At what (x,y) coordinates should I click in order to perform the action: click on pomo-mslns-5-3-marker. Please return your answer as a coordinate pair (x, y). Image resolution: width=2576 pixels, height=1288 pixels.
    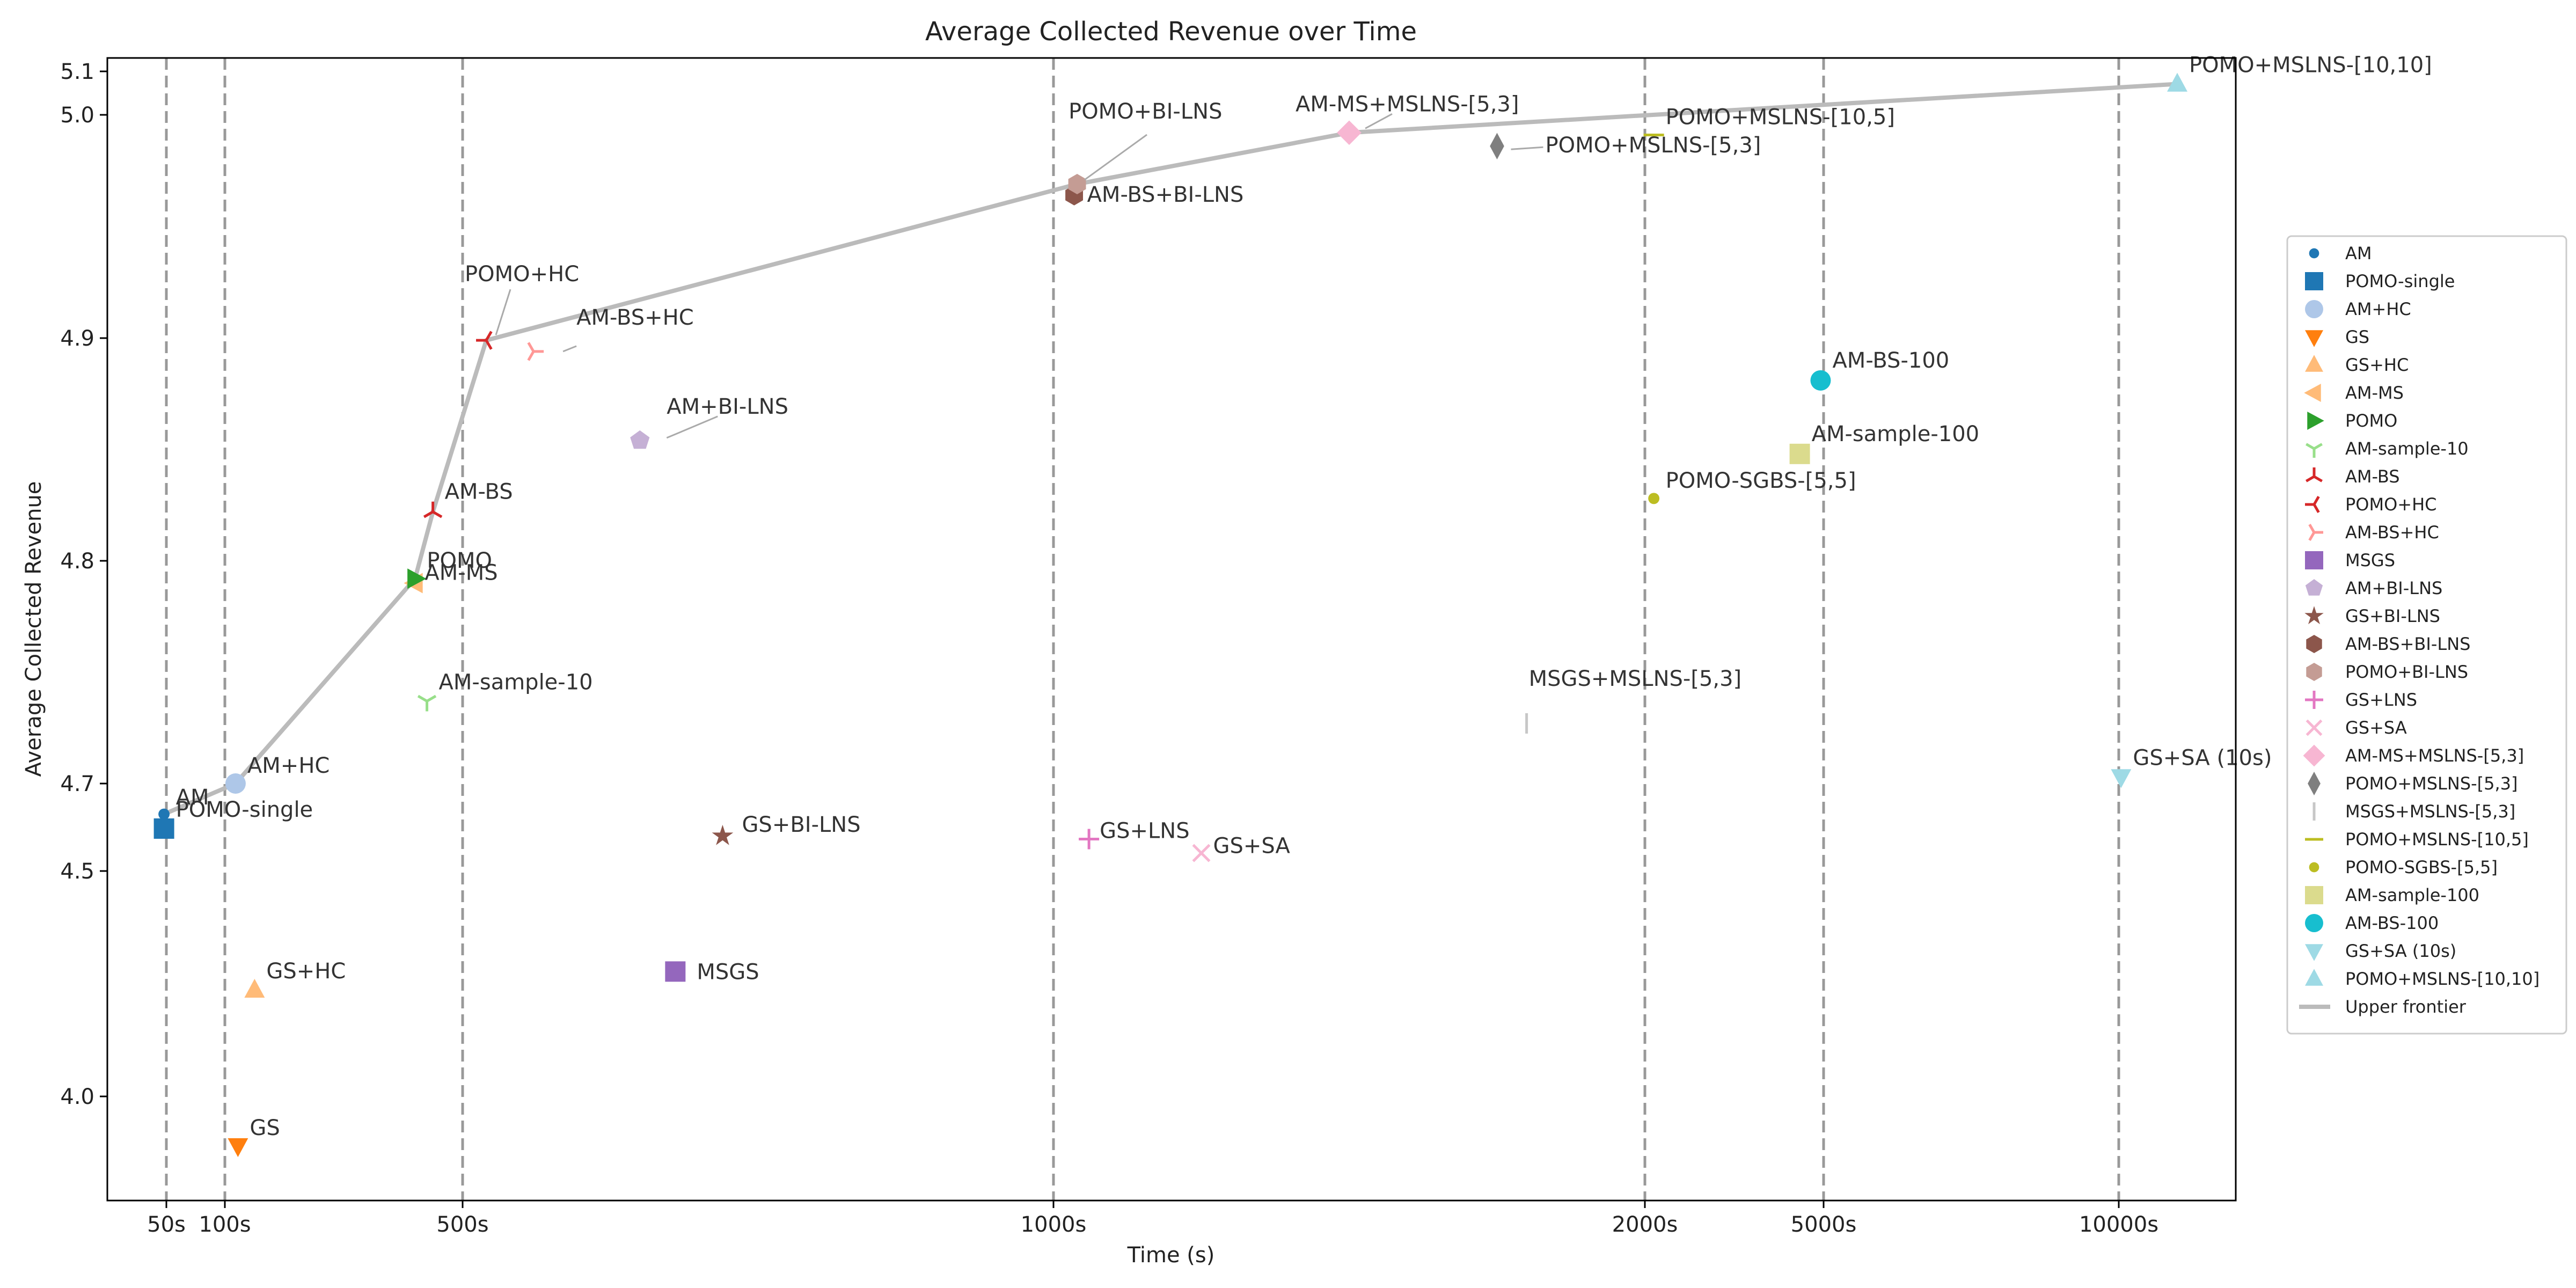
    Looking at the image, I should click on (1497, 146).